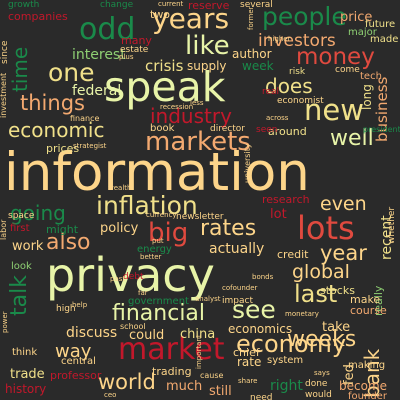  I want to click on word-credit: credit, so click(293, 254).